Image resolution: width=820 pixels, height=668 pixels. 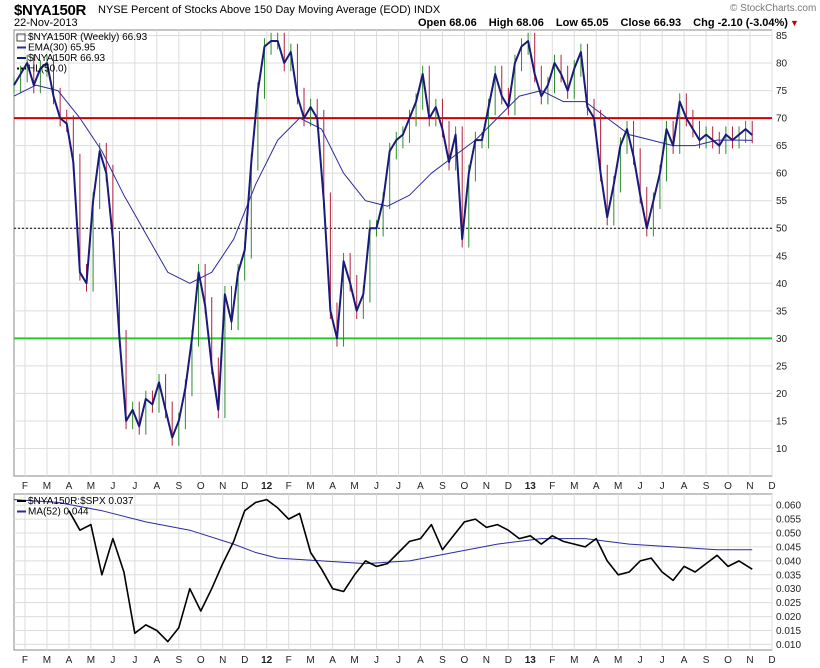 What do you see at coordinates (782, 311) in the screenshot?
I see `price-y-tick-label: 35` at bounding box center [782, 311].